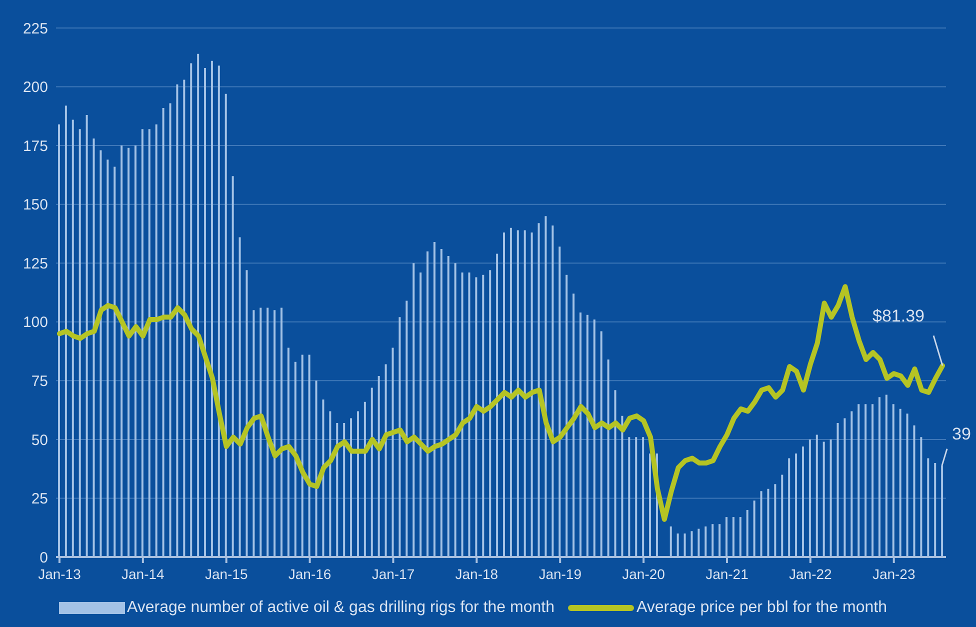 The width and height of the screenshot is (976, 627). Describe the element at coordinates (476, 574) in the screenshot. I see `x-tick-label: Jan-18` at that location.